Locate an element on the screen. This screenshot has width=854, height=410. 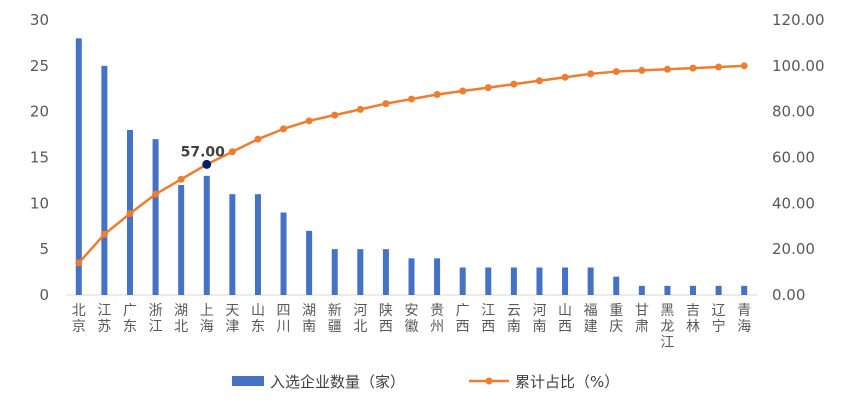
x-tick-label: 广西 is located at coordinates (463, 319).